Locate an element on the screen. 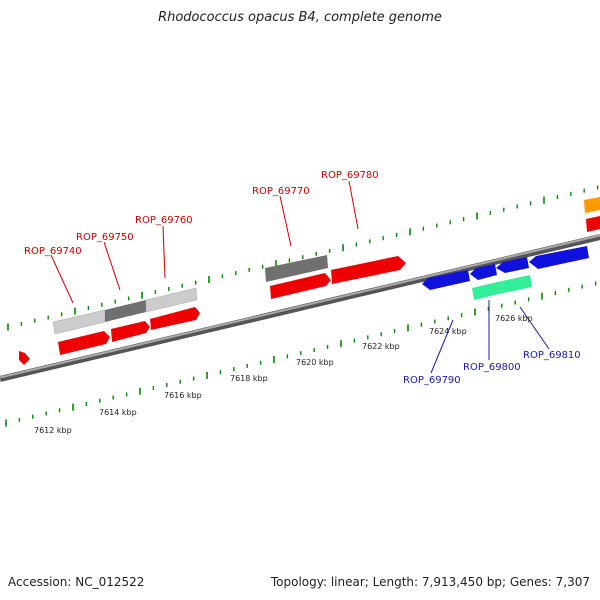  gene-label-rop_69750: ROP_69750 is located at coordinates (105, 237).